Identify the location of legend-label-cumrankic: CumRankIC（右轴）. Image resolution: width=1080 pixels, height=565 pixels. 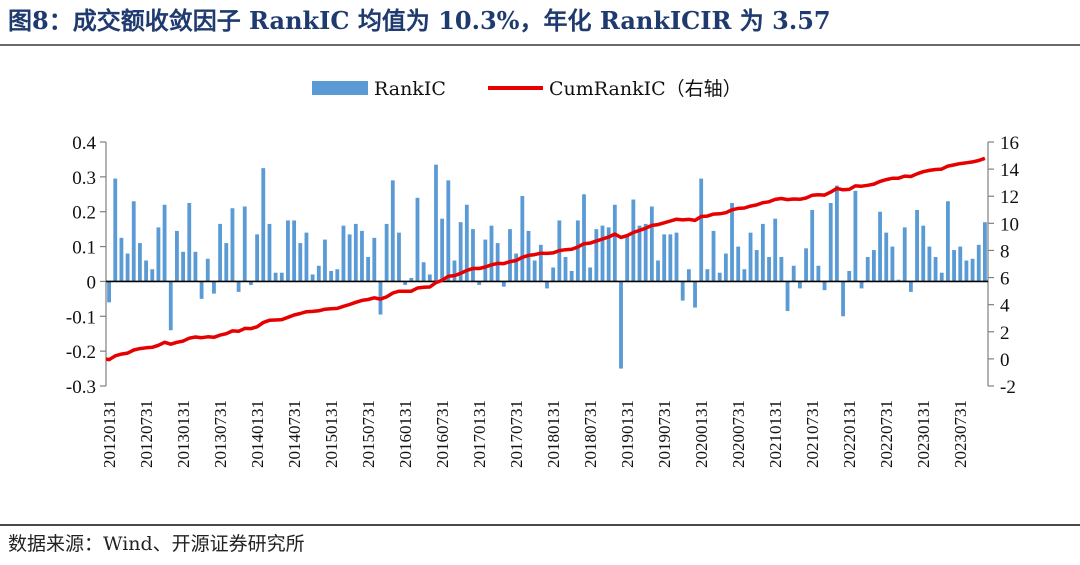
(645, 89).